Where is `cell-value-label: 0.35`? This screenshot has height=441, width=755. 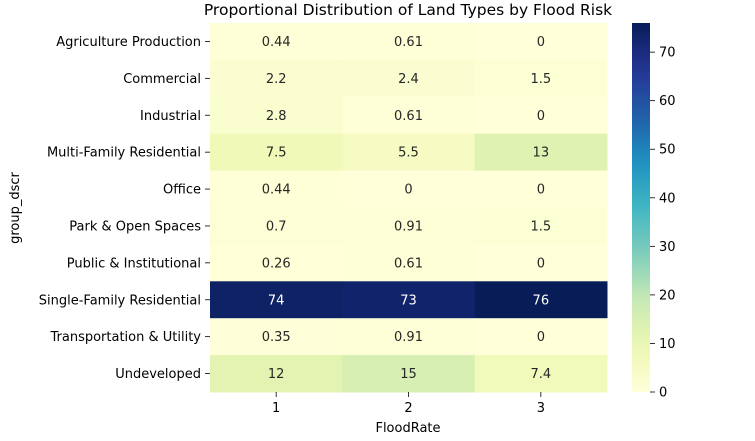
cell-value-label: 0.35 is located at coordinates (276, 337).